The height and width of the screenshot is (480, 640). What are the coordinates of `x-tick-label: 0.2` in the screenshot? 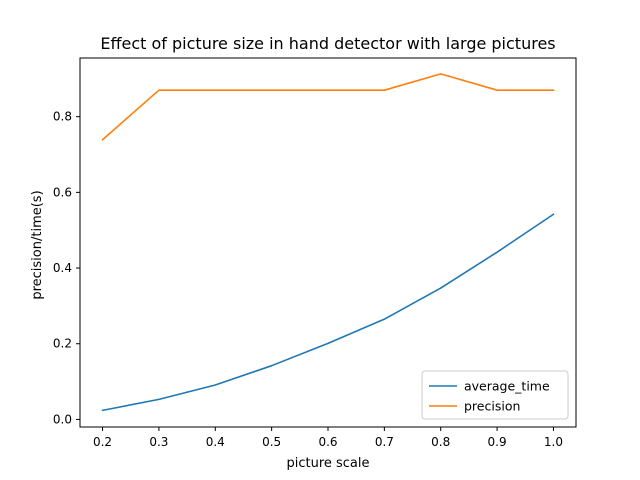 It's located at (102, 442).